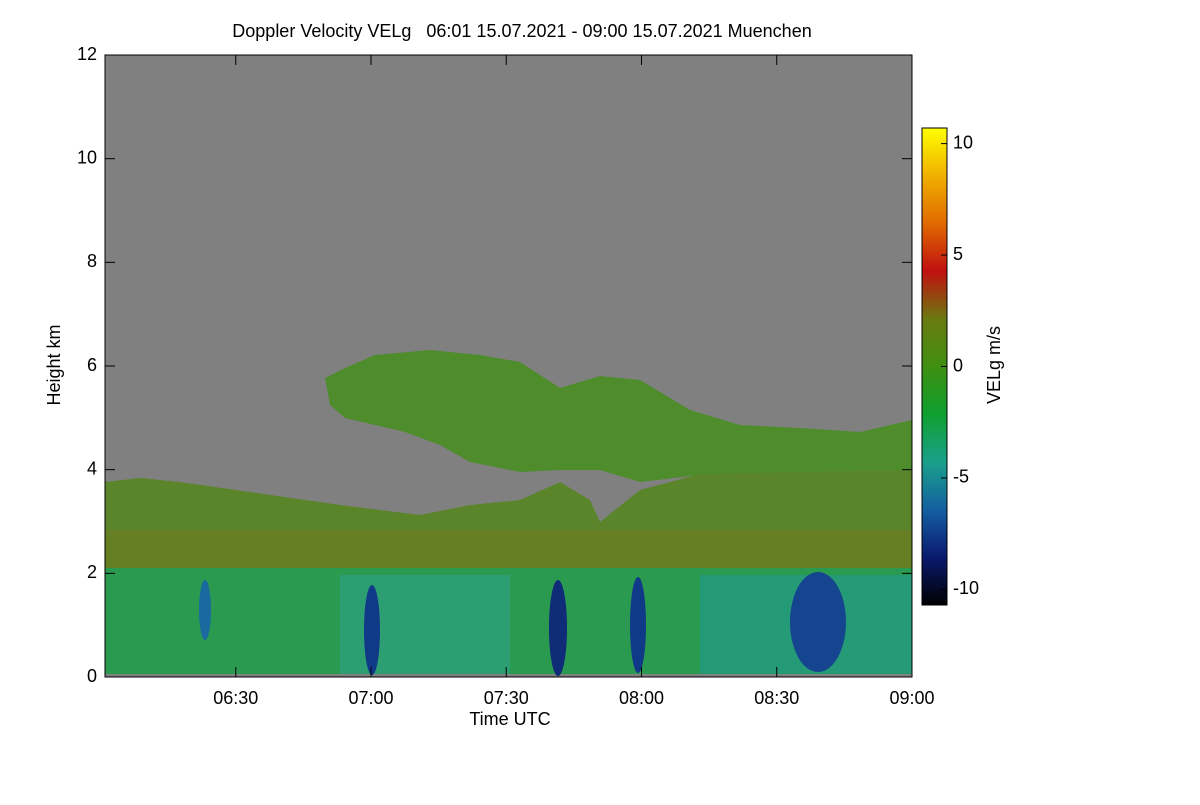 The width and height of the screenshot is (1200, 805). What do you see at coordinates (776, 698) in the screenshot?
I see `x-tick-label: 08:30` at bounding box center [776, 698].